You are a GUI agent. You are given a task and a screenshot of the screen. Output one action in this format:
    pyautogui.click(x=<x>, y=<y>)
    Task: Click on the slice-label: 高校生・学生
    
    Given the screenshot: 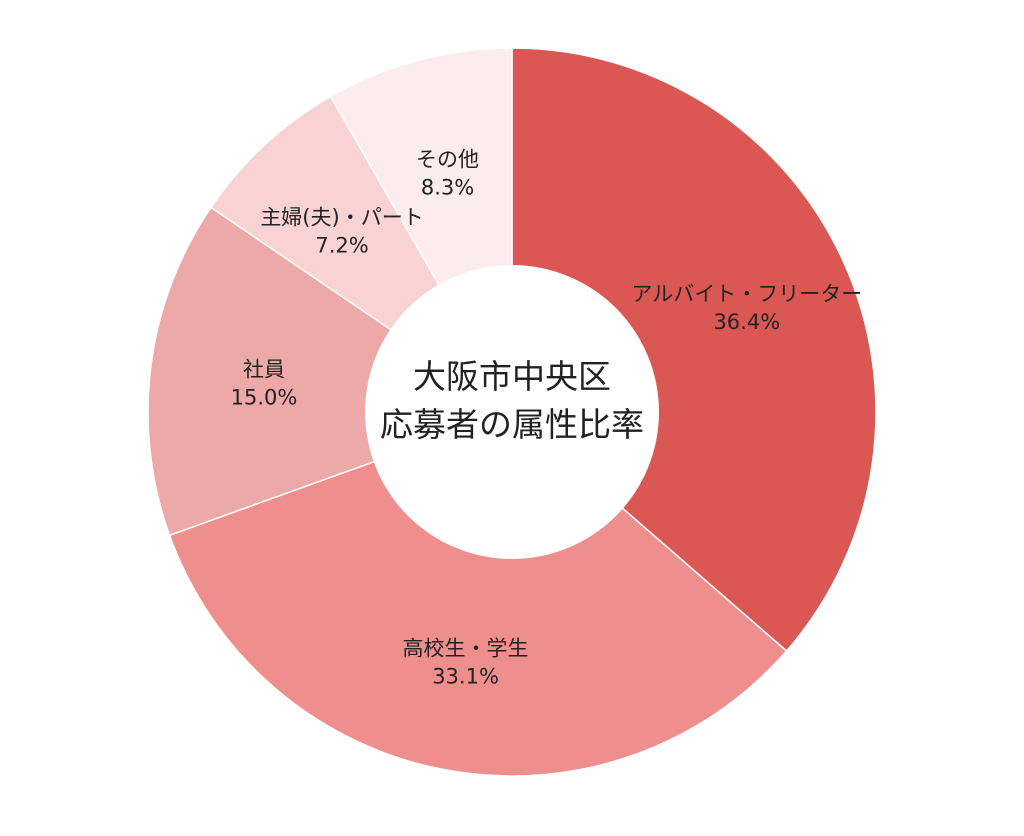 What is the action you would take?
    pyautogui.click(x=466, y=649)
    